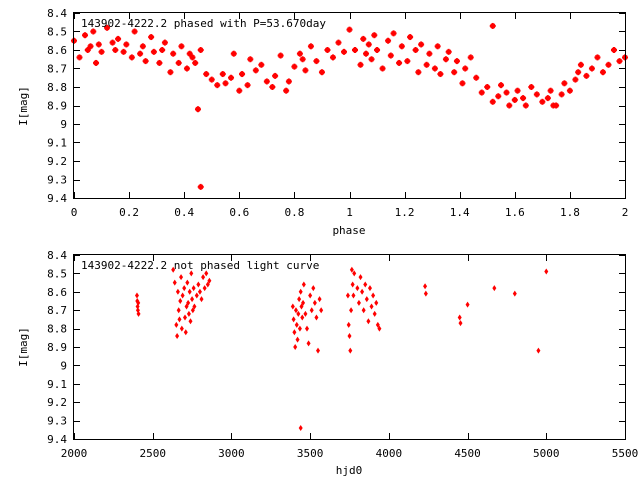 This screenshot has width=640, height=480. I want to click on bottom-y-tick-label: 9.4, so click(57, 439).